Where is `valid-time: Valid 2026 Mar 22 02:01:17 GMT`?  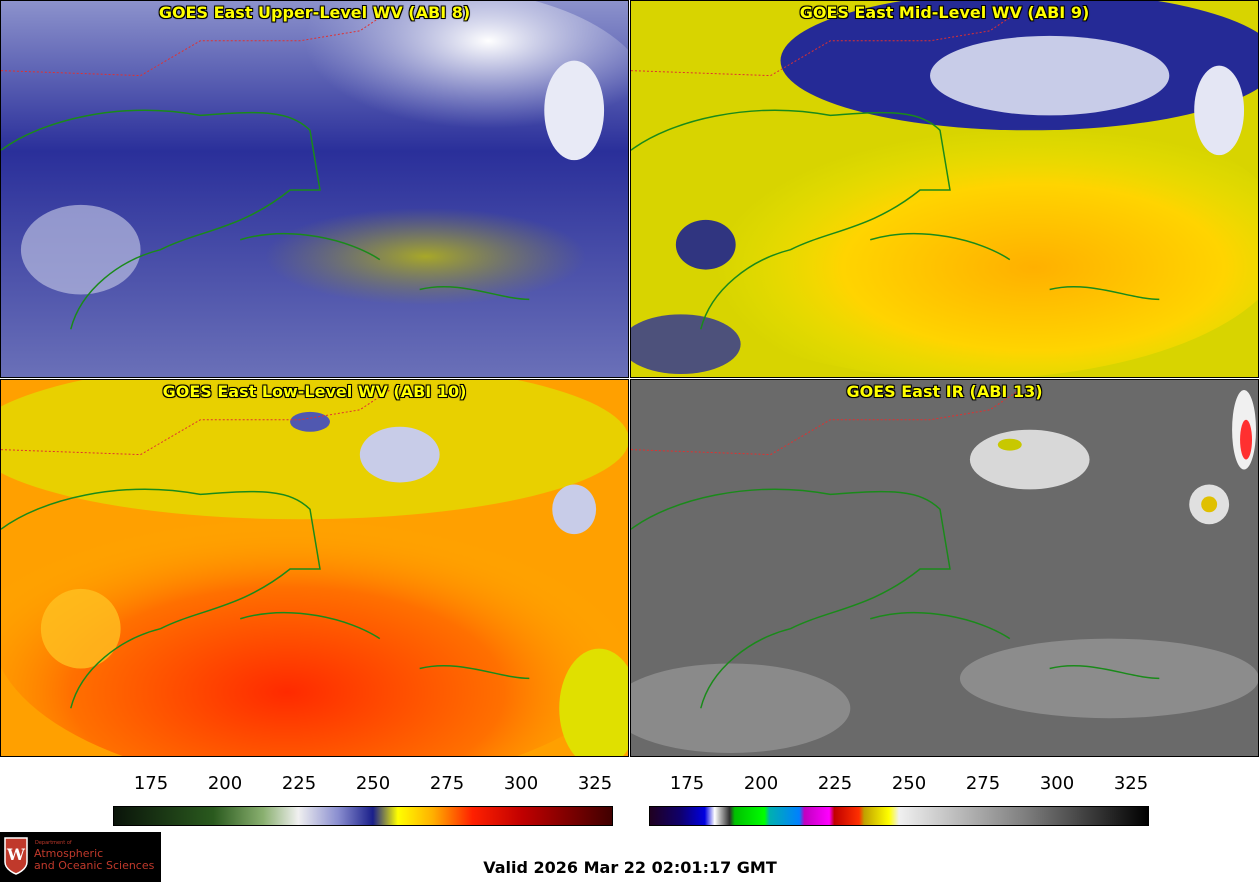 valid-time: Valid 2026 Mar 22 02:01:17 GMT is located at coordinates (630, 867).